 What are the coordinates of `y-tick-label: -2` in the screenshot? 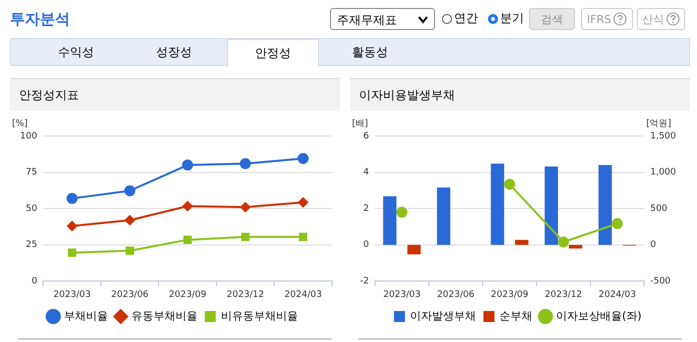 It's located at (364, 281).